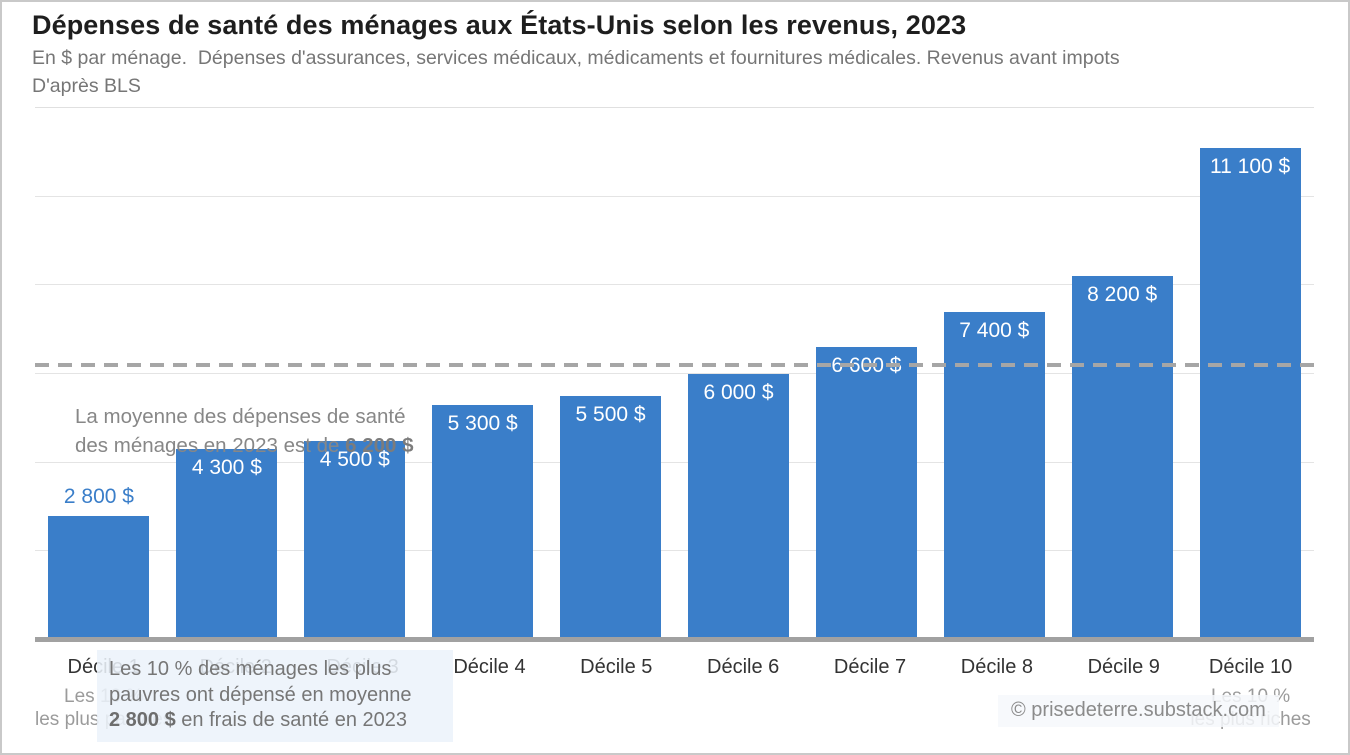 The image size is (1350, 755). I want to click on bar-decile-10: 11 100 $, so click(1250, 393).